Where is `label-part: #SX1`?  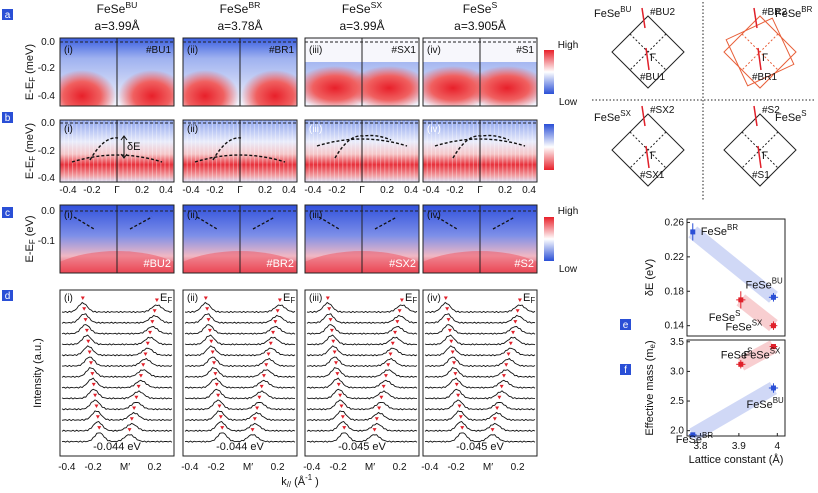
label-part: #SX1 is located at coordinates (404, 50).